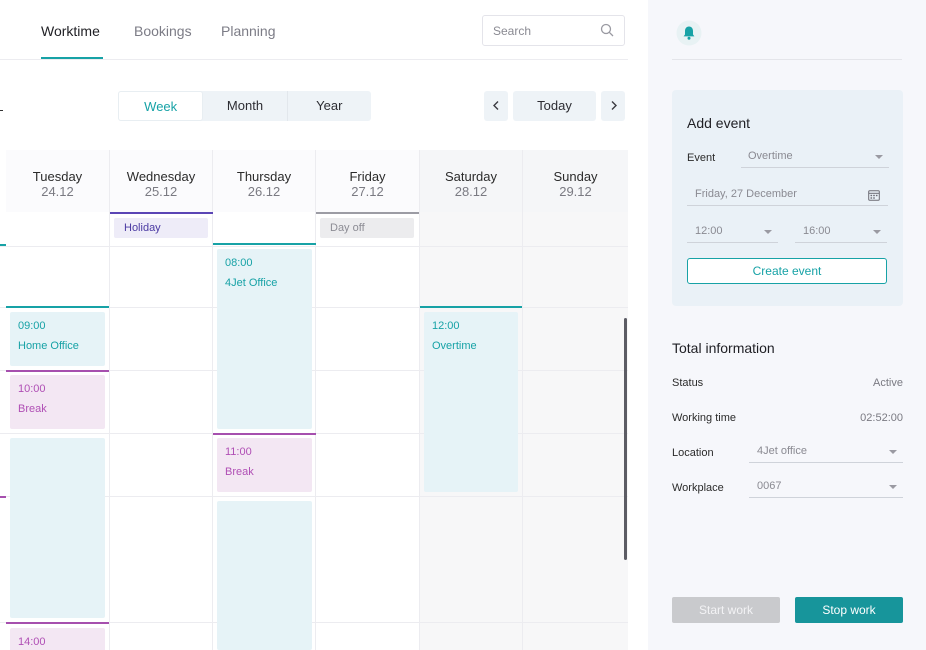 Image resolution: width=926 pixels, height=650 pixels. I want to click on day-header: Wednesday 25.12, so click(161, 181).